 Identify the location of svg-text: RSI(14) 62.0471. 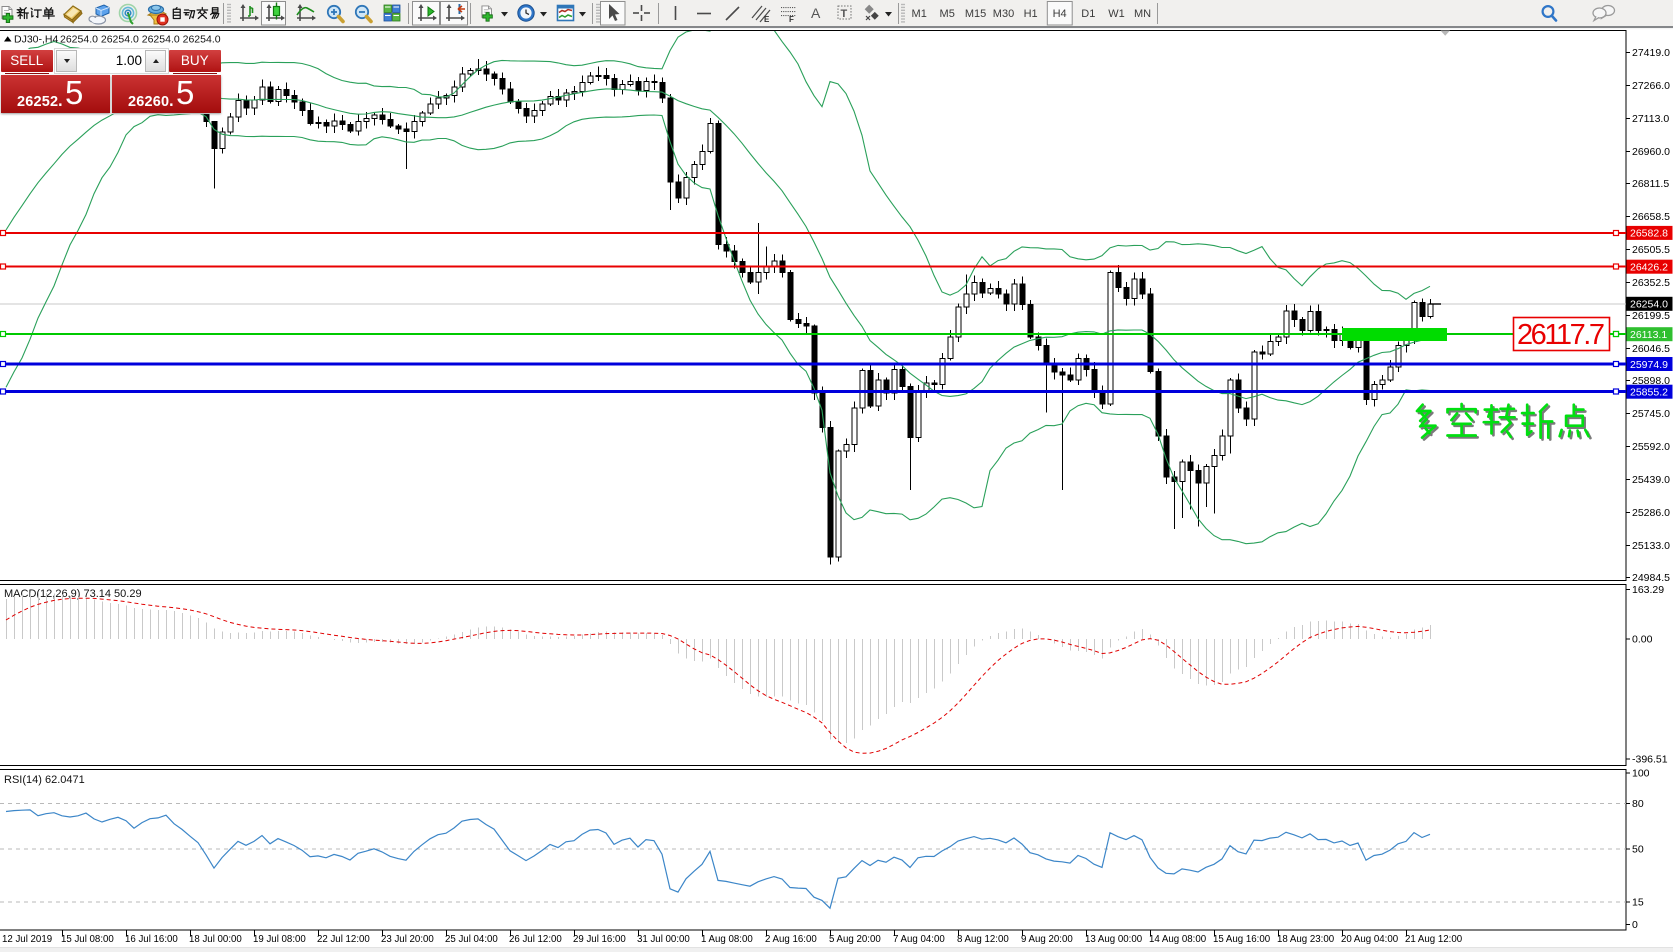
(44, 780).